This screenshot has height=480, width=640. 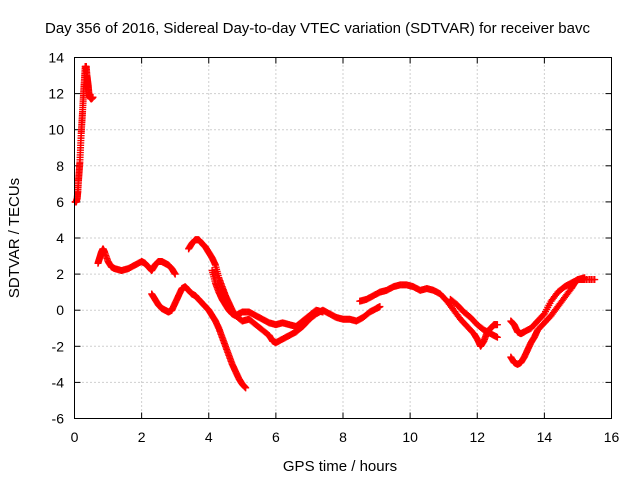 What do you see at coordinates (75, 437) in the screenshot?
I see `x-tick-label: 0` at bounding box center [75, 437].